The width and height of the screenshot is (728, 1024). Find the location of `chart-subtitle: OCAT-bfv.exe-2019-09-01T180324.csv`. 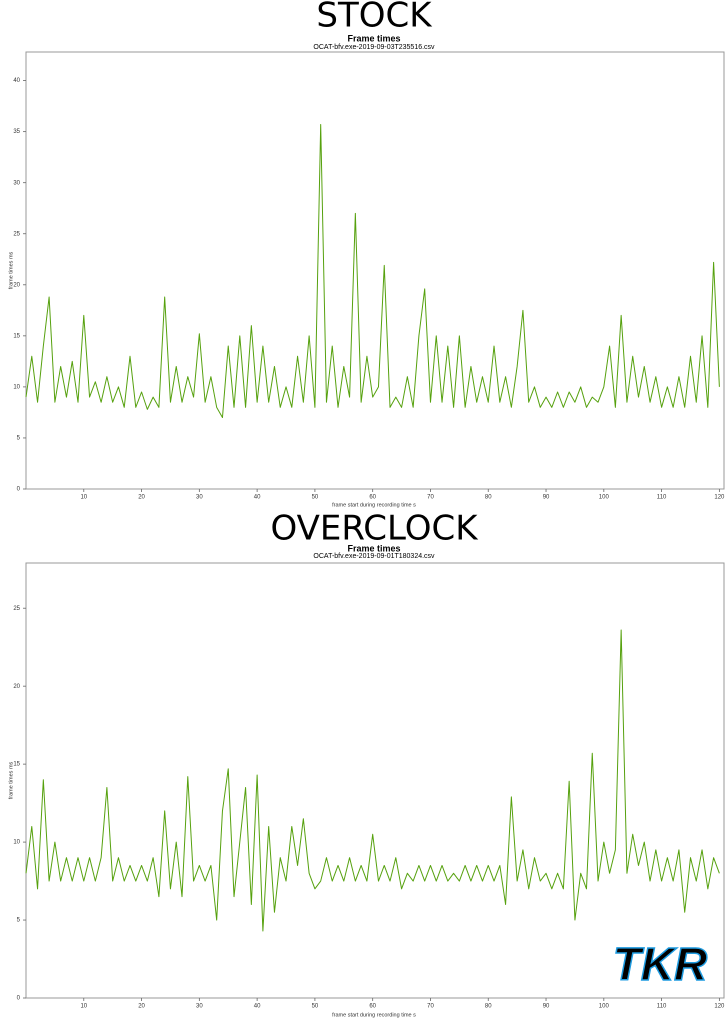

chart-subtitle: OCAT-bfv.exe-2019-09-01T180324.csv is located at coordinates (374, 556).